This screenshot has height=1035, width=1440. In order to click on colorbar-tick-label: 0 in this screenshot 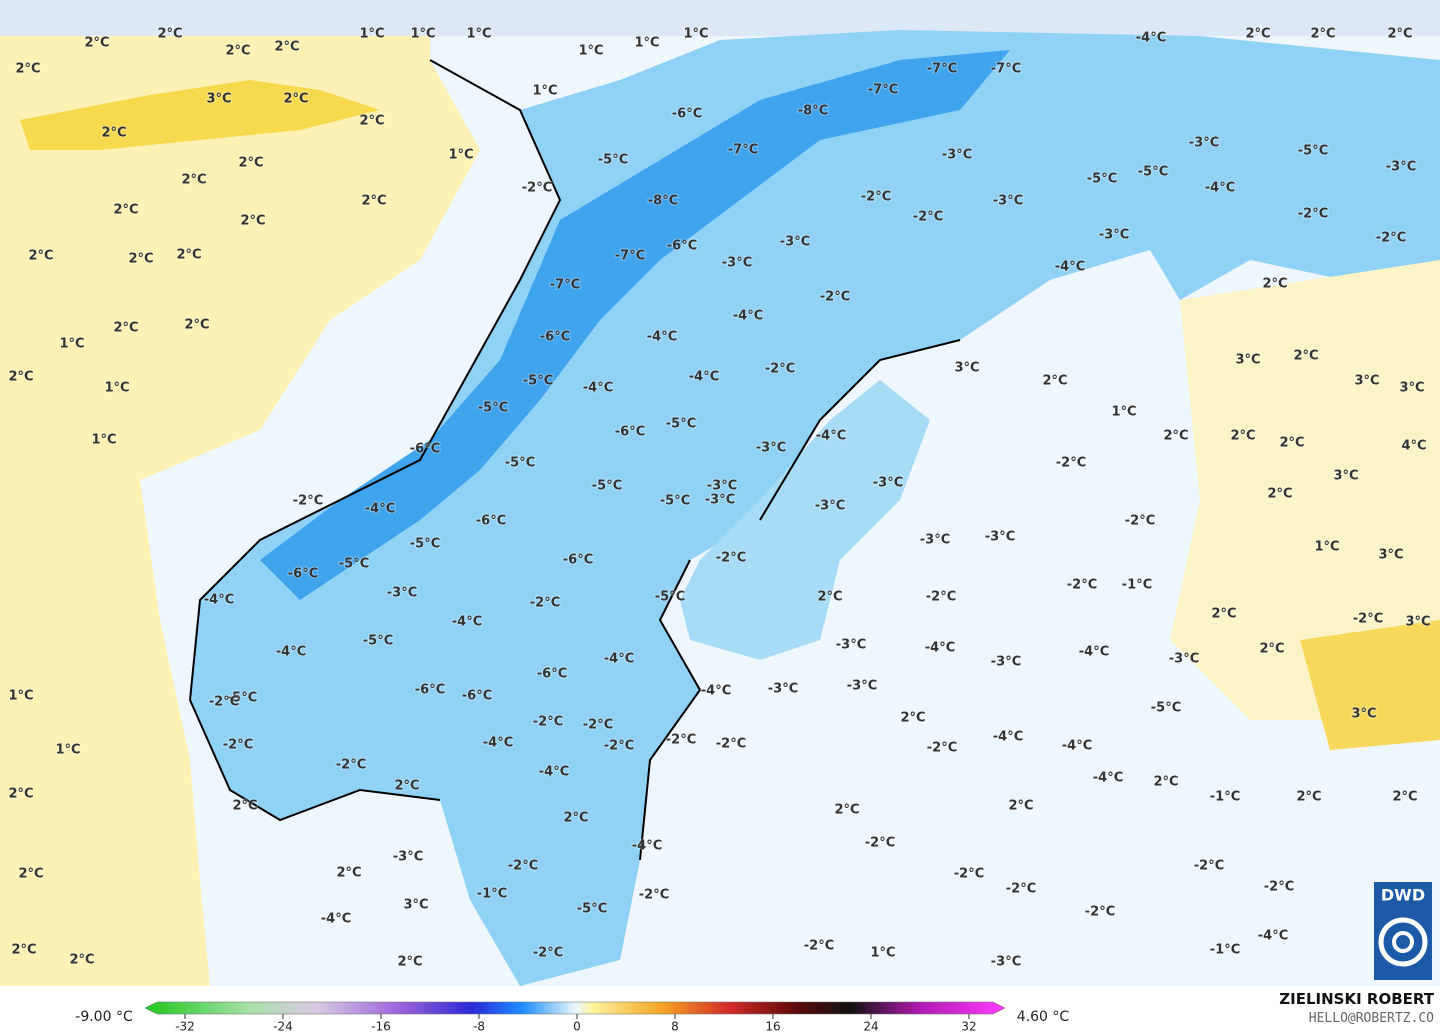, I will do `click(577, 1027)`.